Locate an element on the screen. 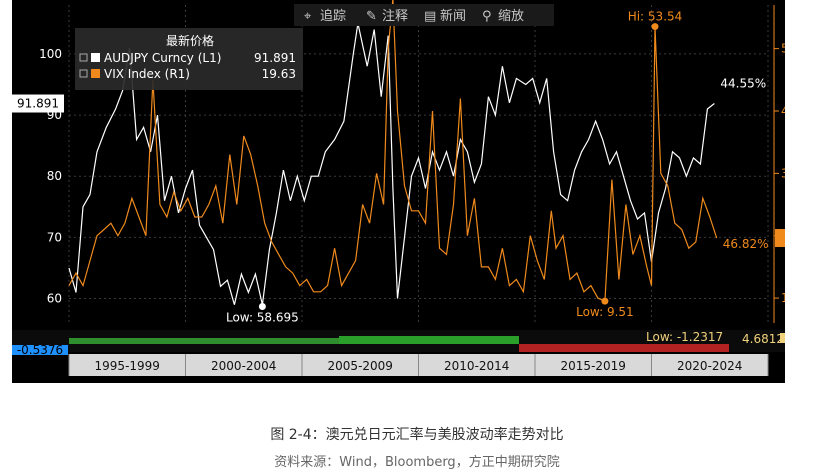 The height and width of the screenshot is (470, 834). figure-caption: 图 2-4：澳元兑日元汇率与美股波动率走势对比 is located at coordinates (417, 435).